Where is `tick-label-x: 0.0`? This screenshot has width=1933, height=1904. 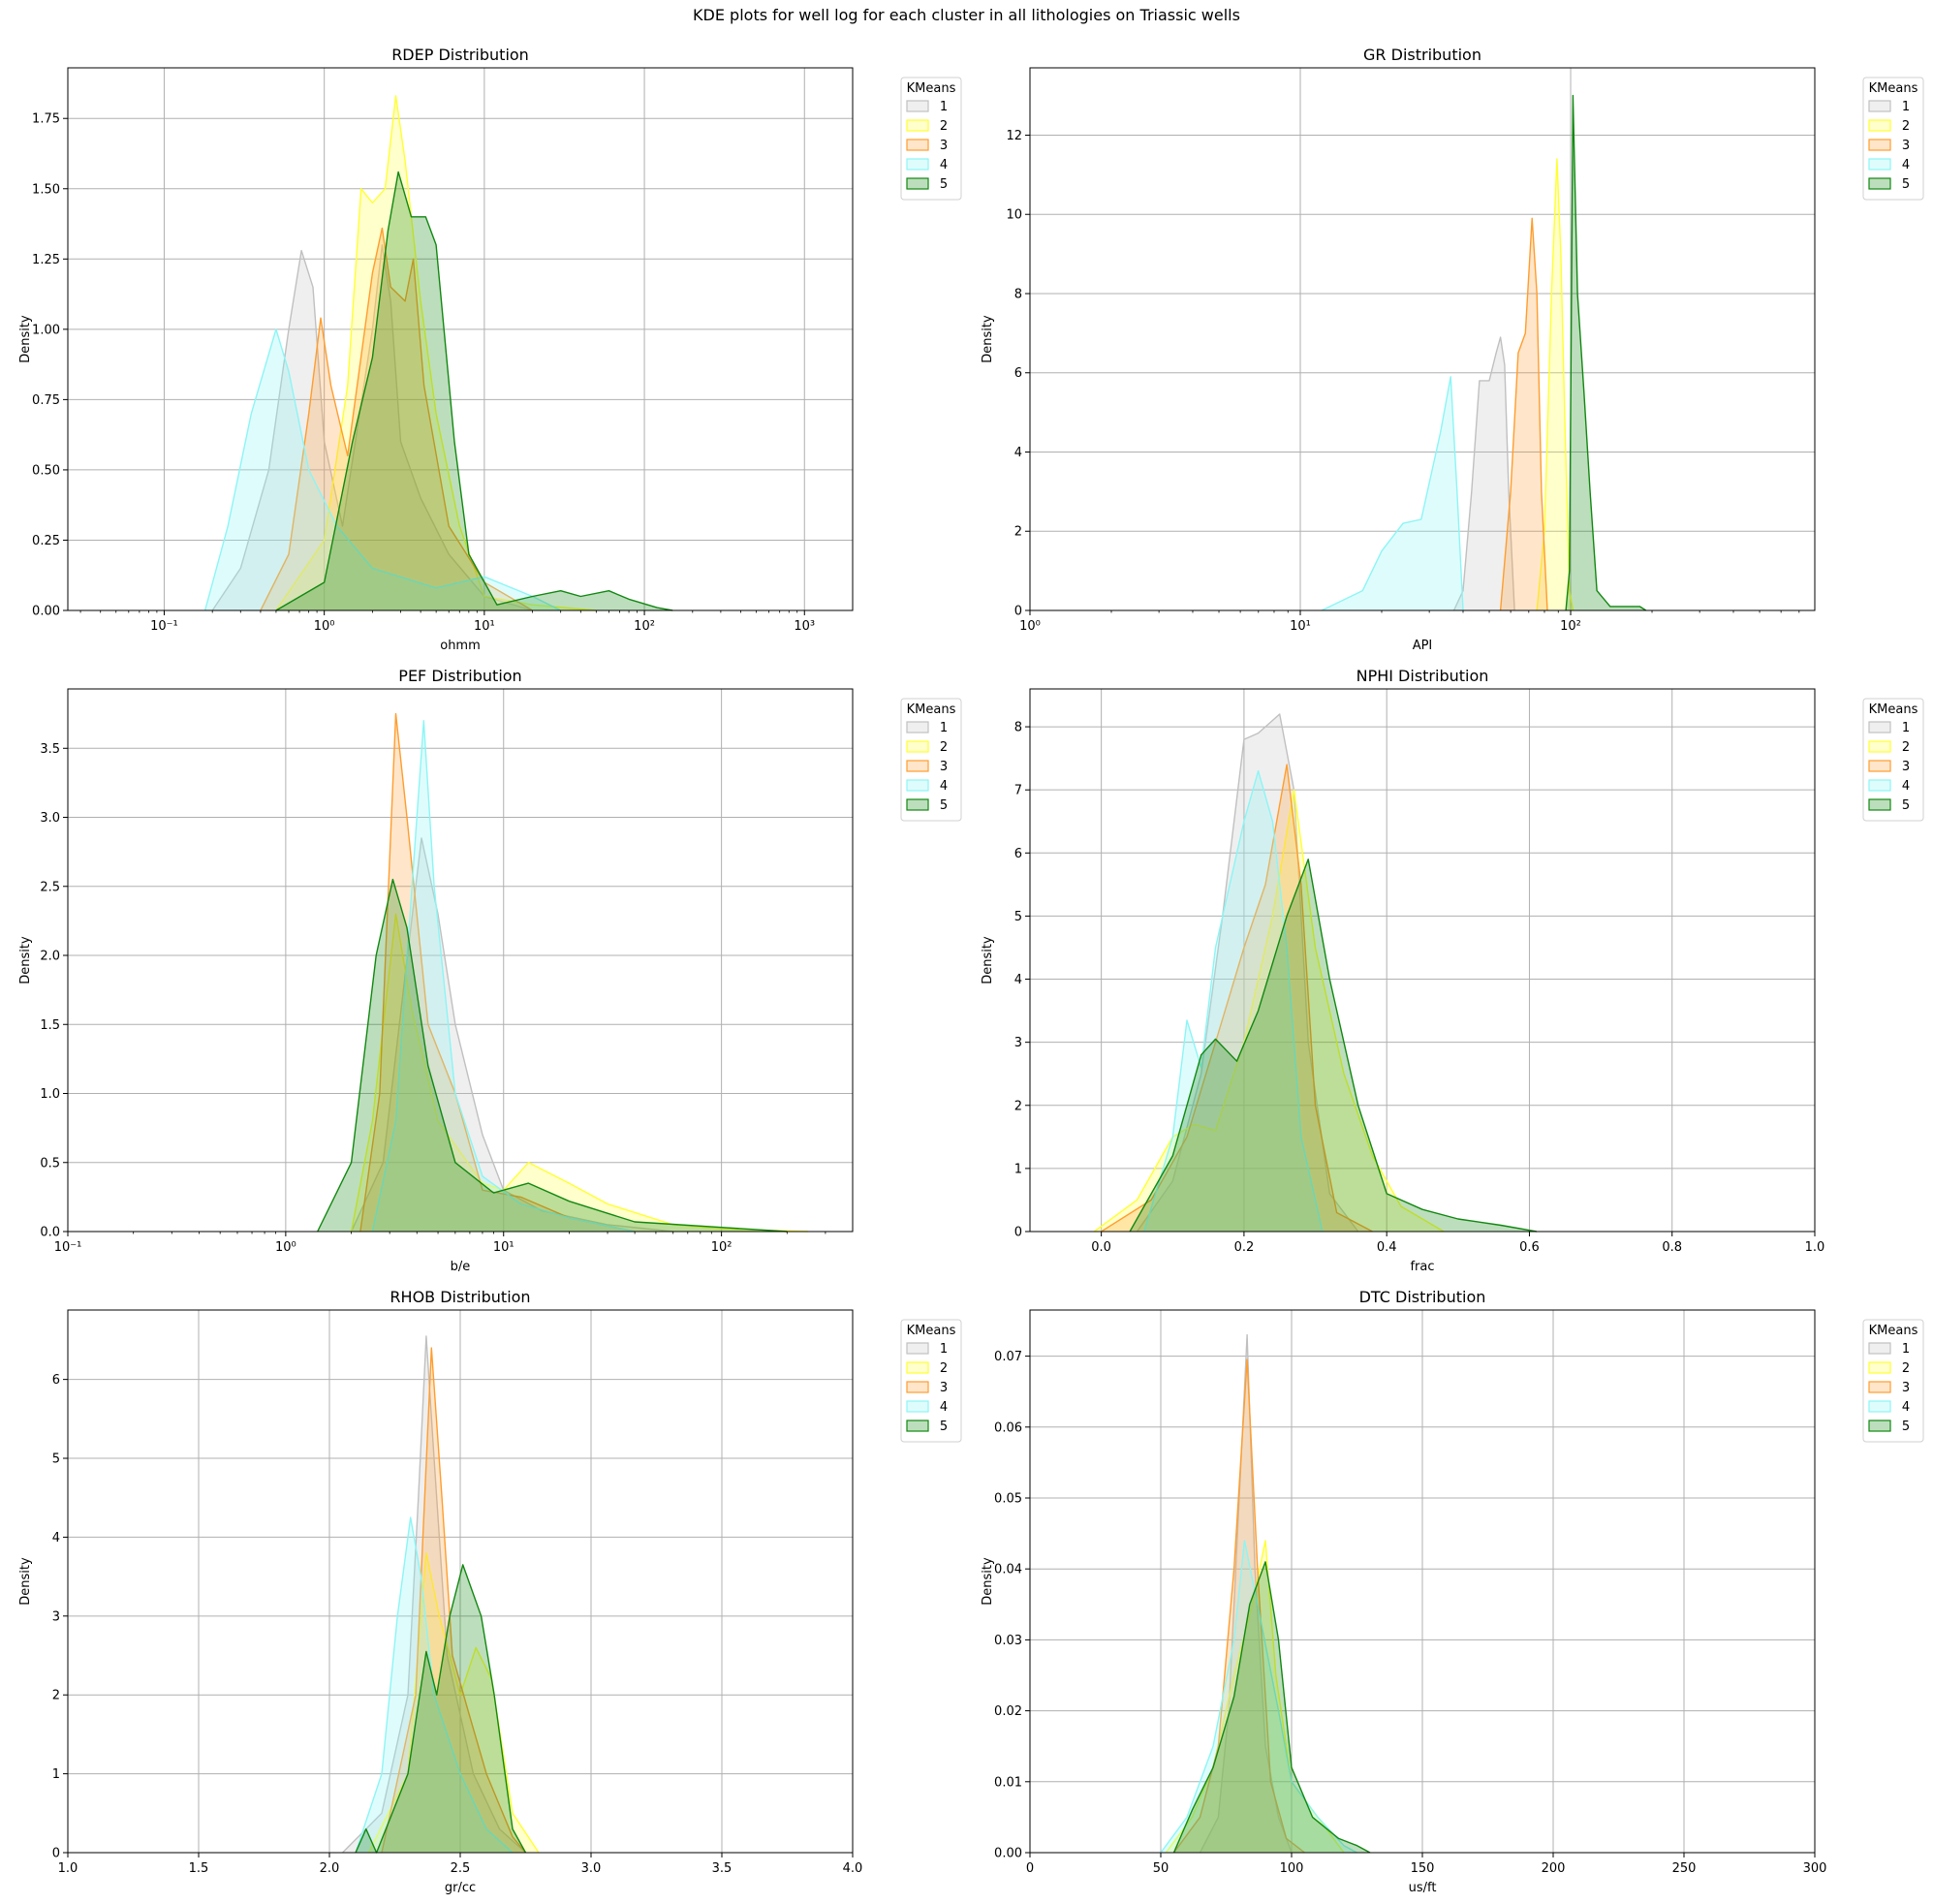
tick-label-x: 0.0 is located at coordinates (1101, 1248).